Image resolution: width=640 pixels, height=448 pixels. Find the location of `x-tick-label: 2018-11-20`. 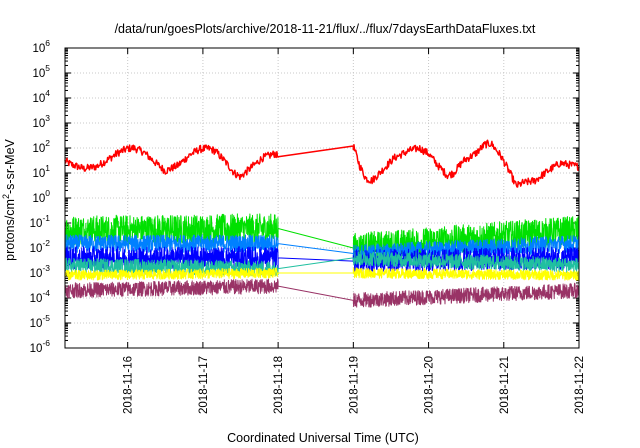

x-tick-label: 2018-11-20 is located at coordinates (430, 385).